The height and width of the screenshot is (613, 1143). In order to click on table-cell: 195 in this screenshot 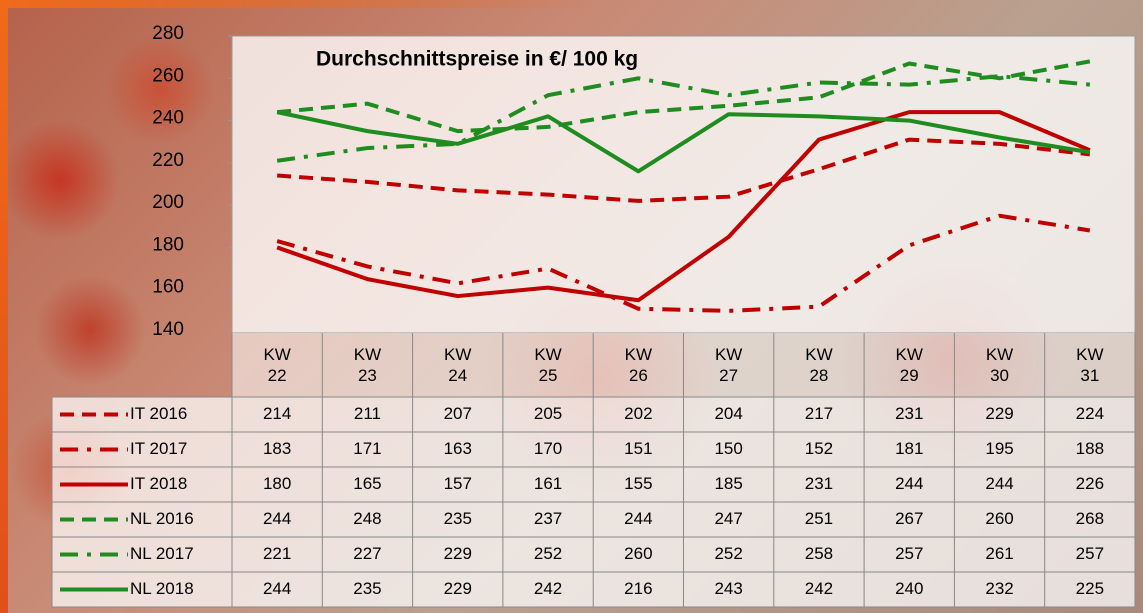, I will do `click(999, 448)`.